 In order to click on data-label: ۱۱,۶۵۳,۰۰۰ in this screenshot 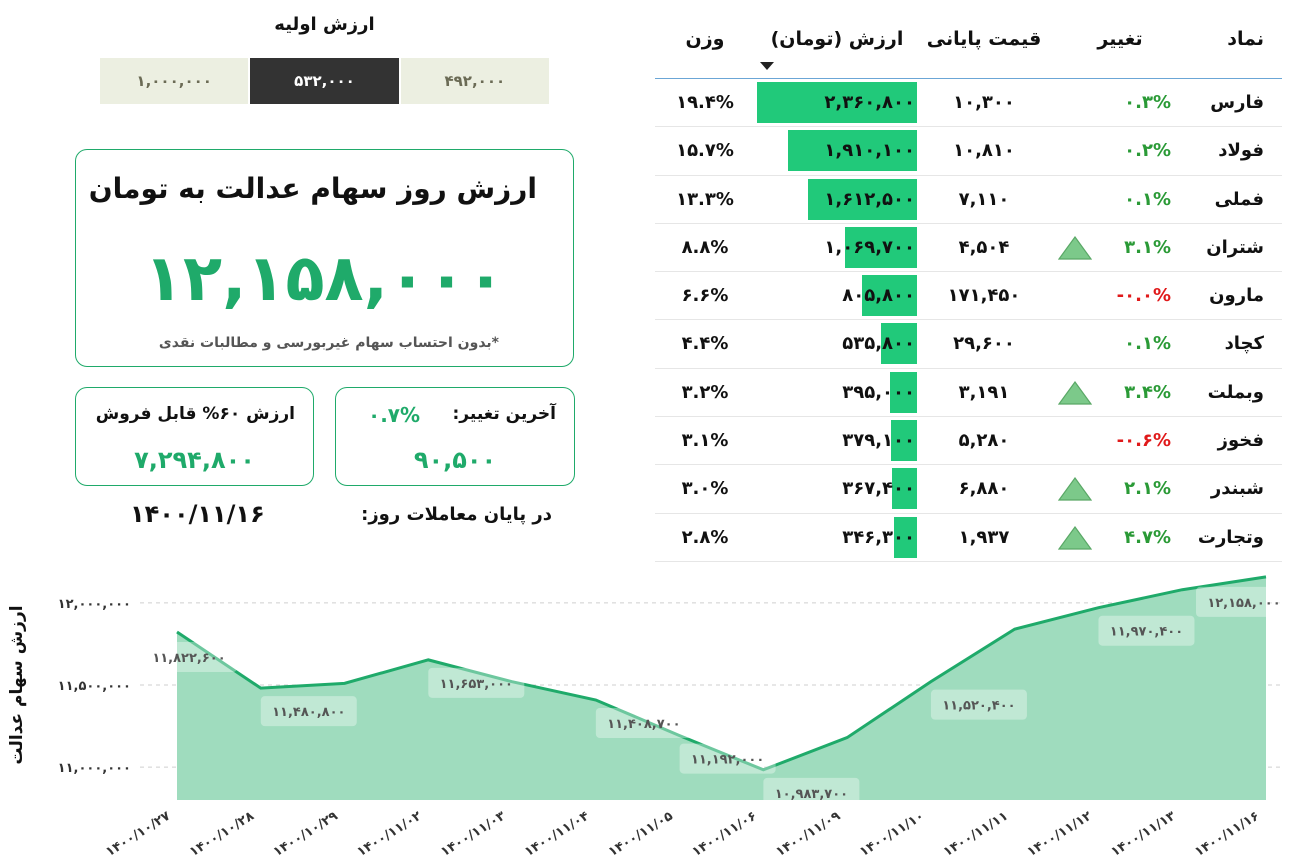, I will do `click(476, 684)`.